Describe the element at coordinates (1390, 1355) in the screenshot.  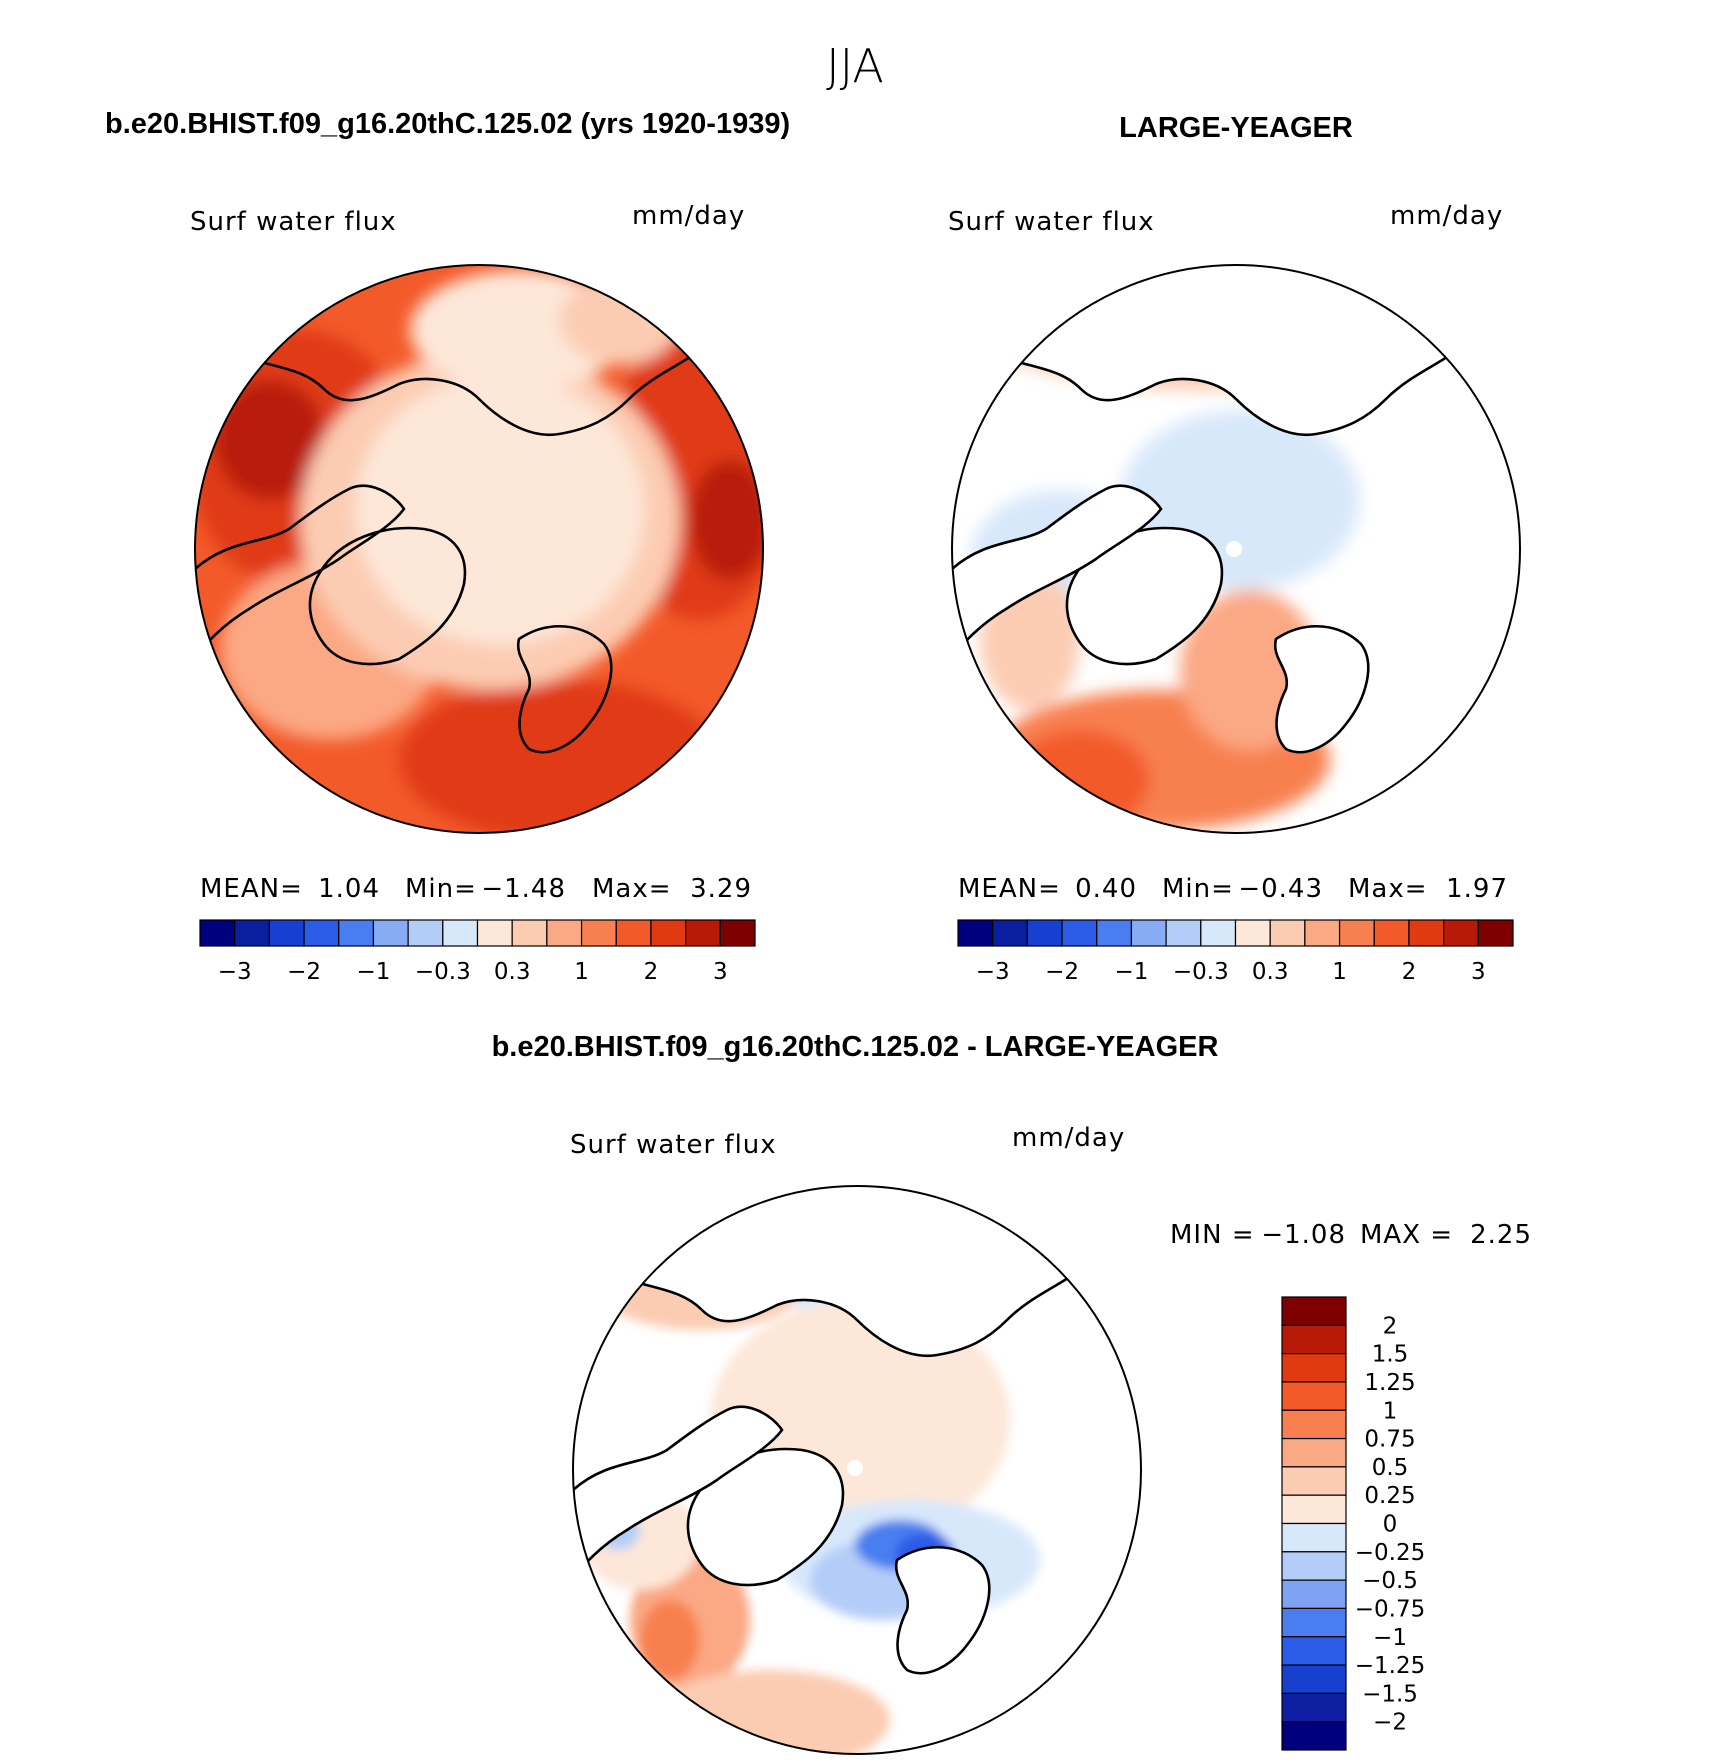
I see `colorbar-tick-diff-1: 1.5` at that location.